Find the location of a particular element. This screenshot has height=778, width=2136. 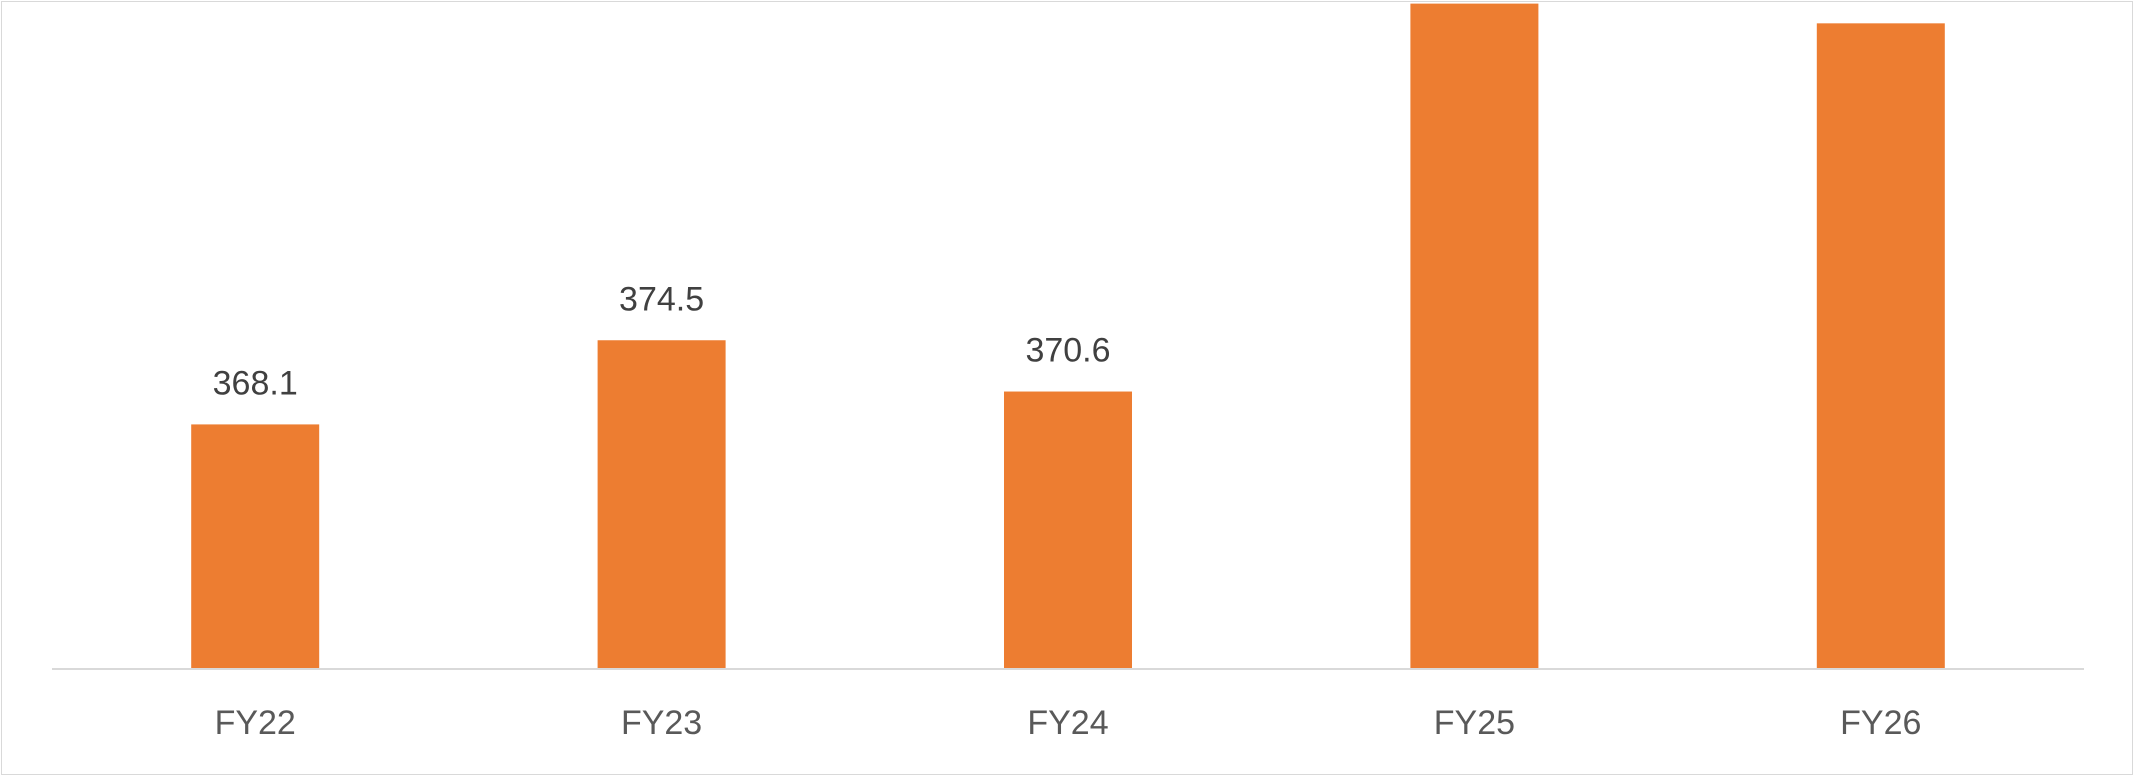

bar-fy23 is located at coordinates (661, 504).